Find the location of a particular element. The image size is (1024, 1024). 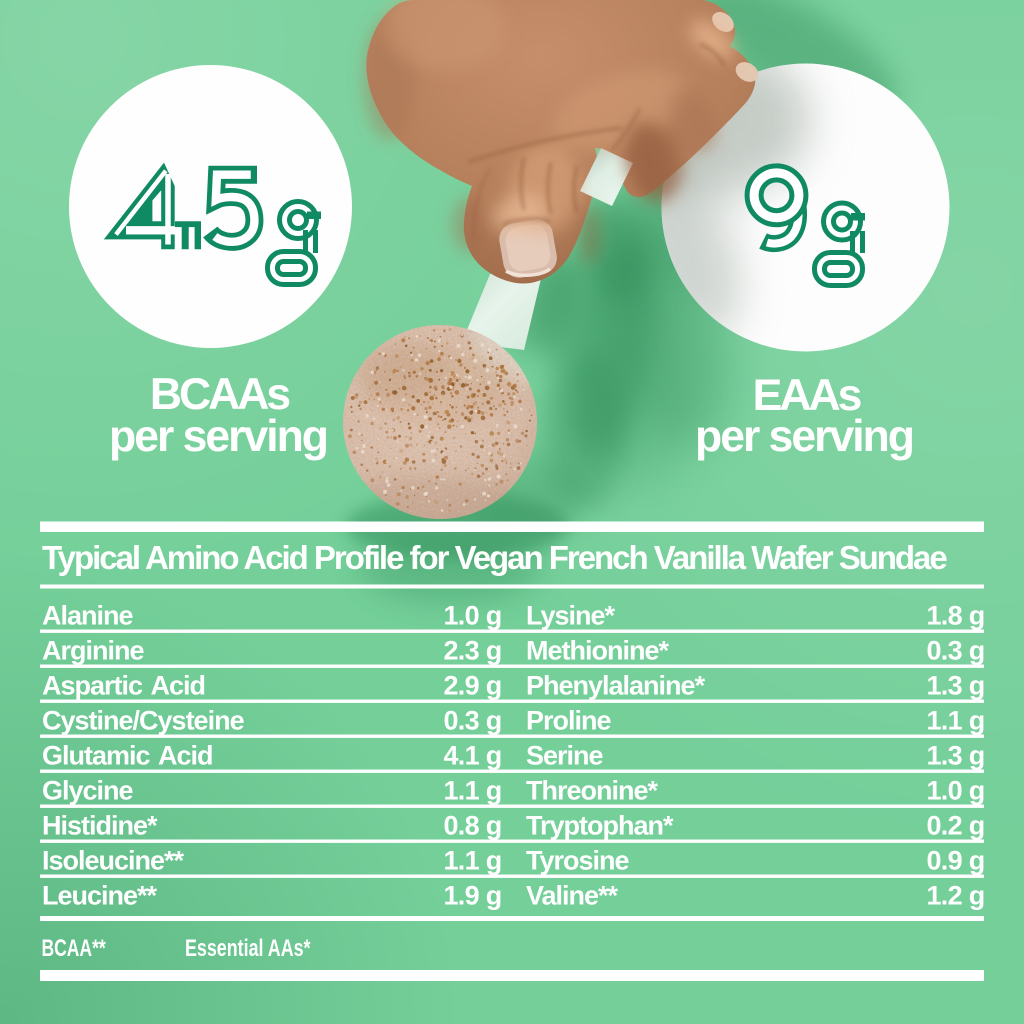

svg-text: Leucine** is located at coordinates (100, 896).